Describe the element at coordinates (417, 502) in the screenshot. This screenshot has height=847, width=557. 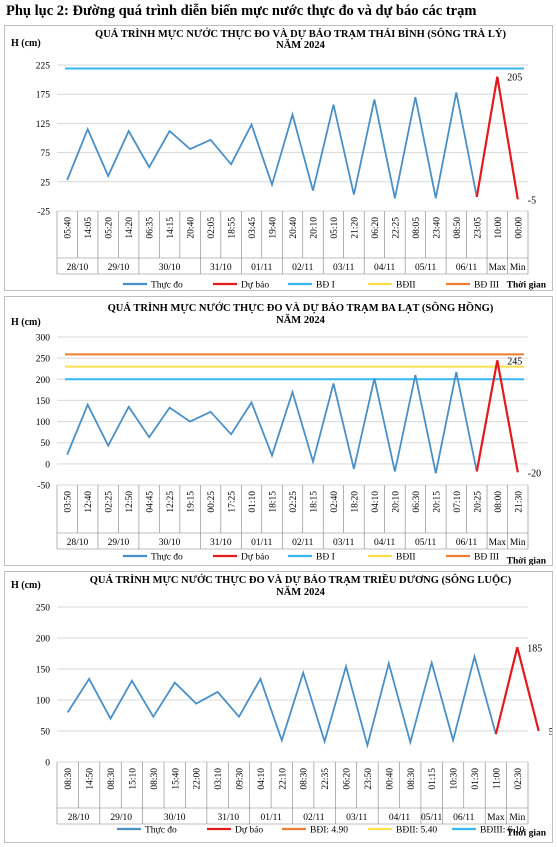
I see `x-time-label: 06:30` at that location.